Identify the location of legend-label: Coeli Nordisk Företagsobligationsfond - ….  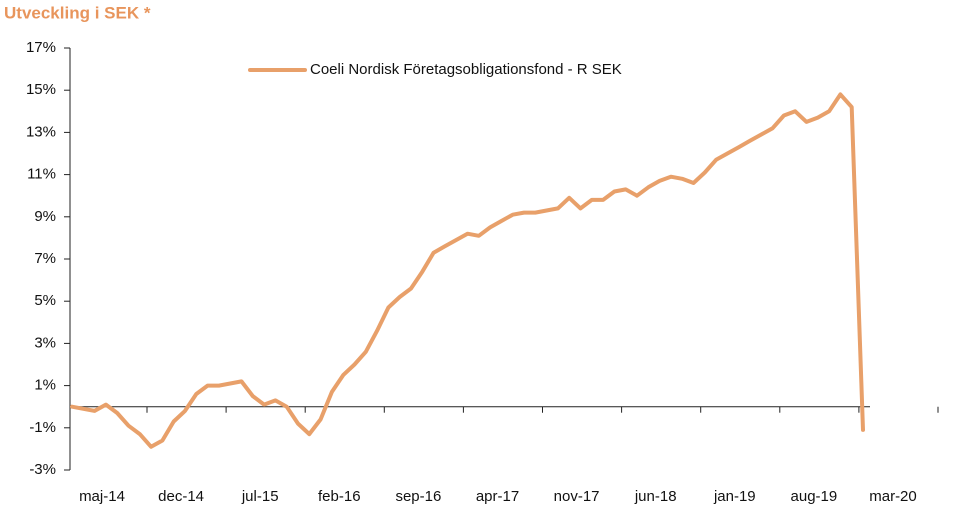
(466, 69).